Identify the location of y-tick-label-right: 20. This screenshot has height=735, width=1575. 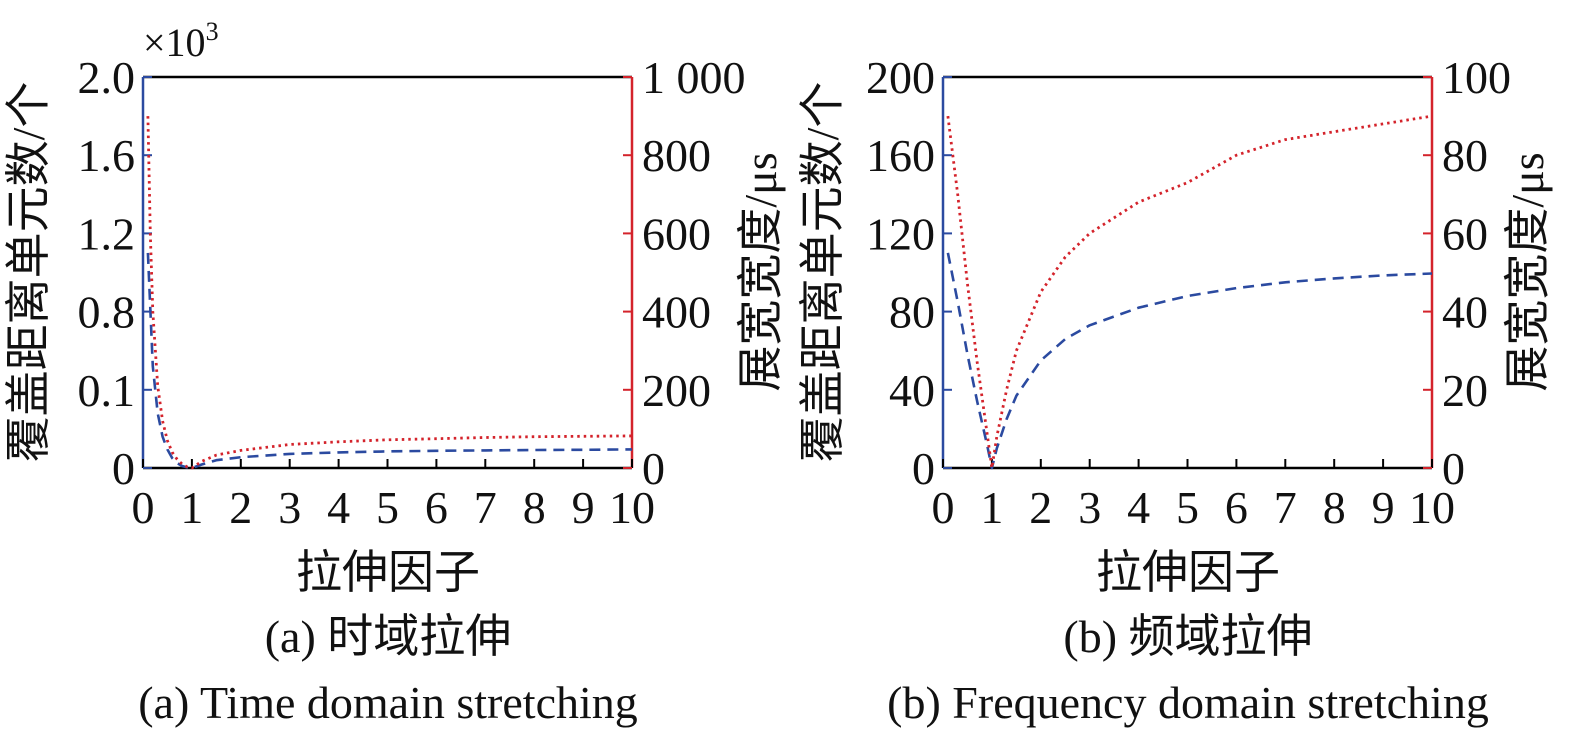
(1465, 390).